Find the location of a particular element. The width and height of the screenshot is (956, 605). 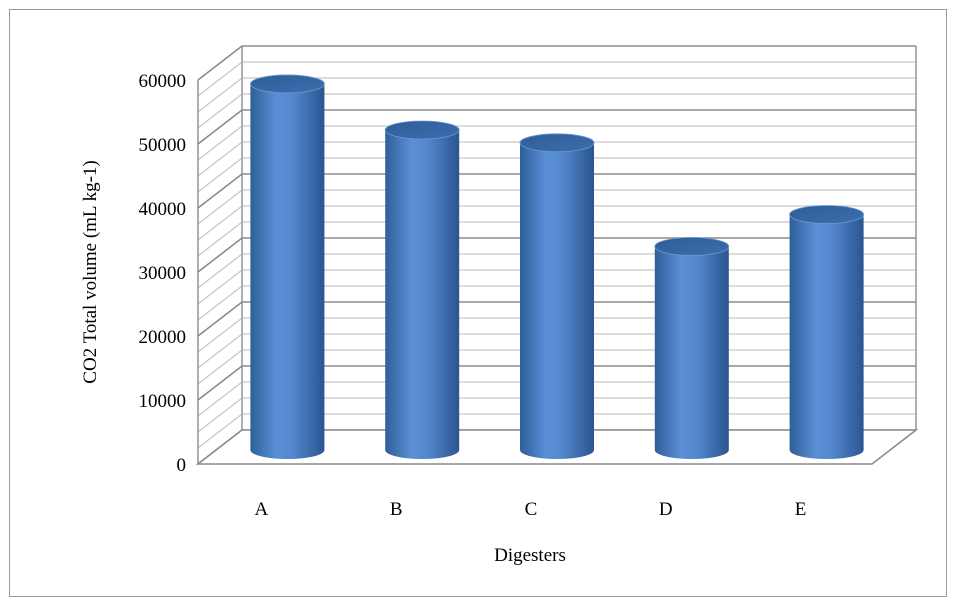

x-axis-title: Digesters is located at coordinates (530, 555).